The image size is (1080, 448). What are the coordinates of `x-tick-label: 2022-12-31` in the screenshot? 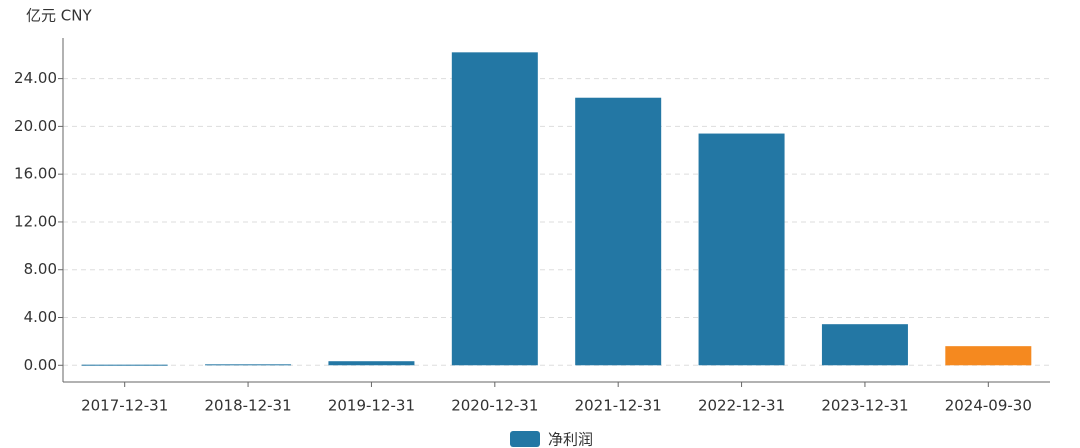 It's located at (741, 406).